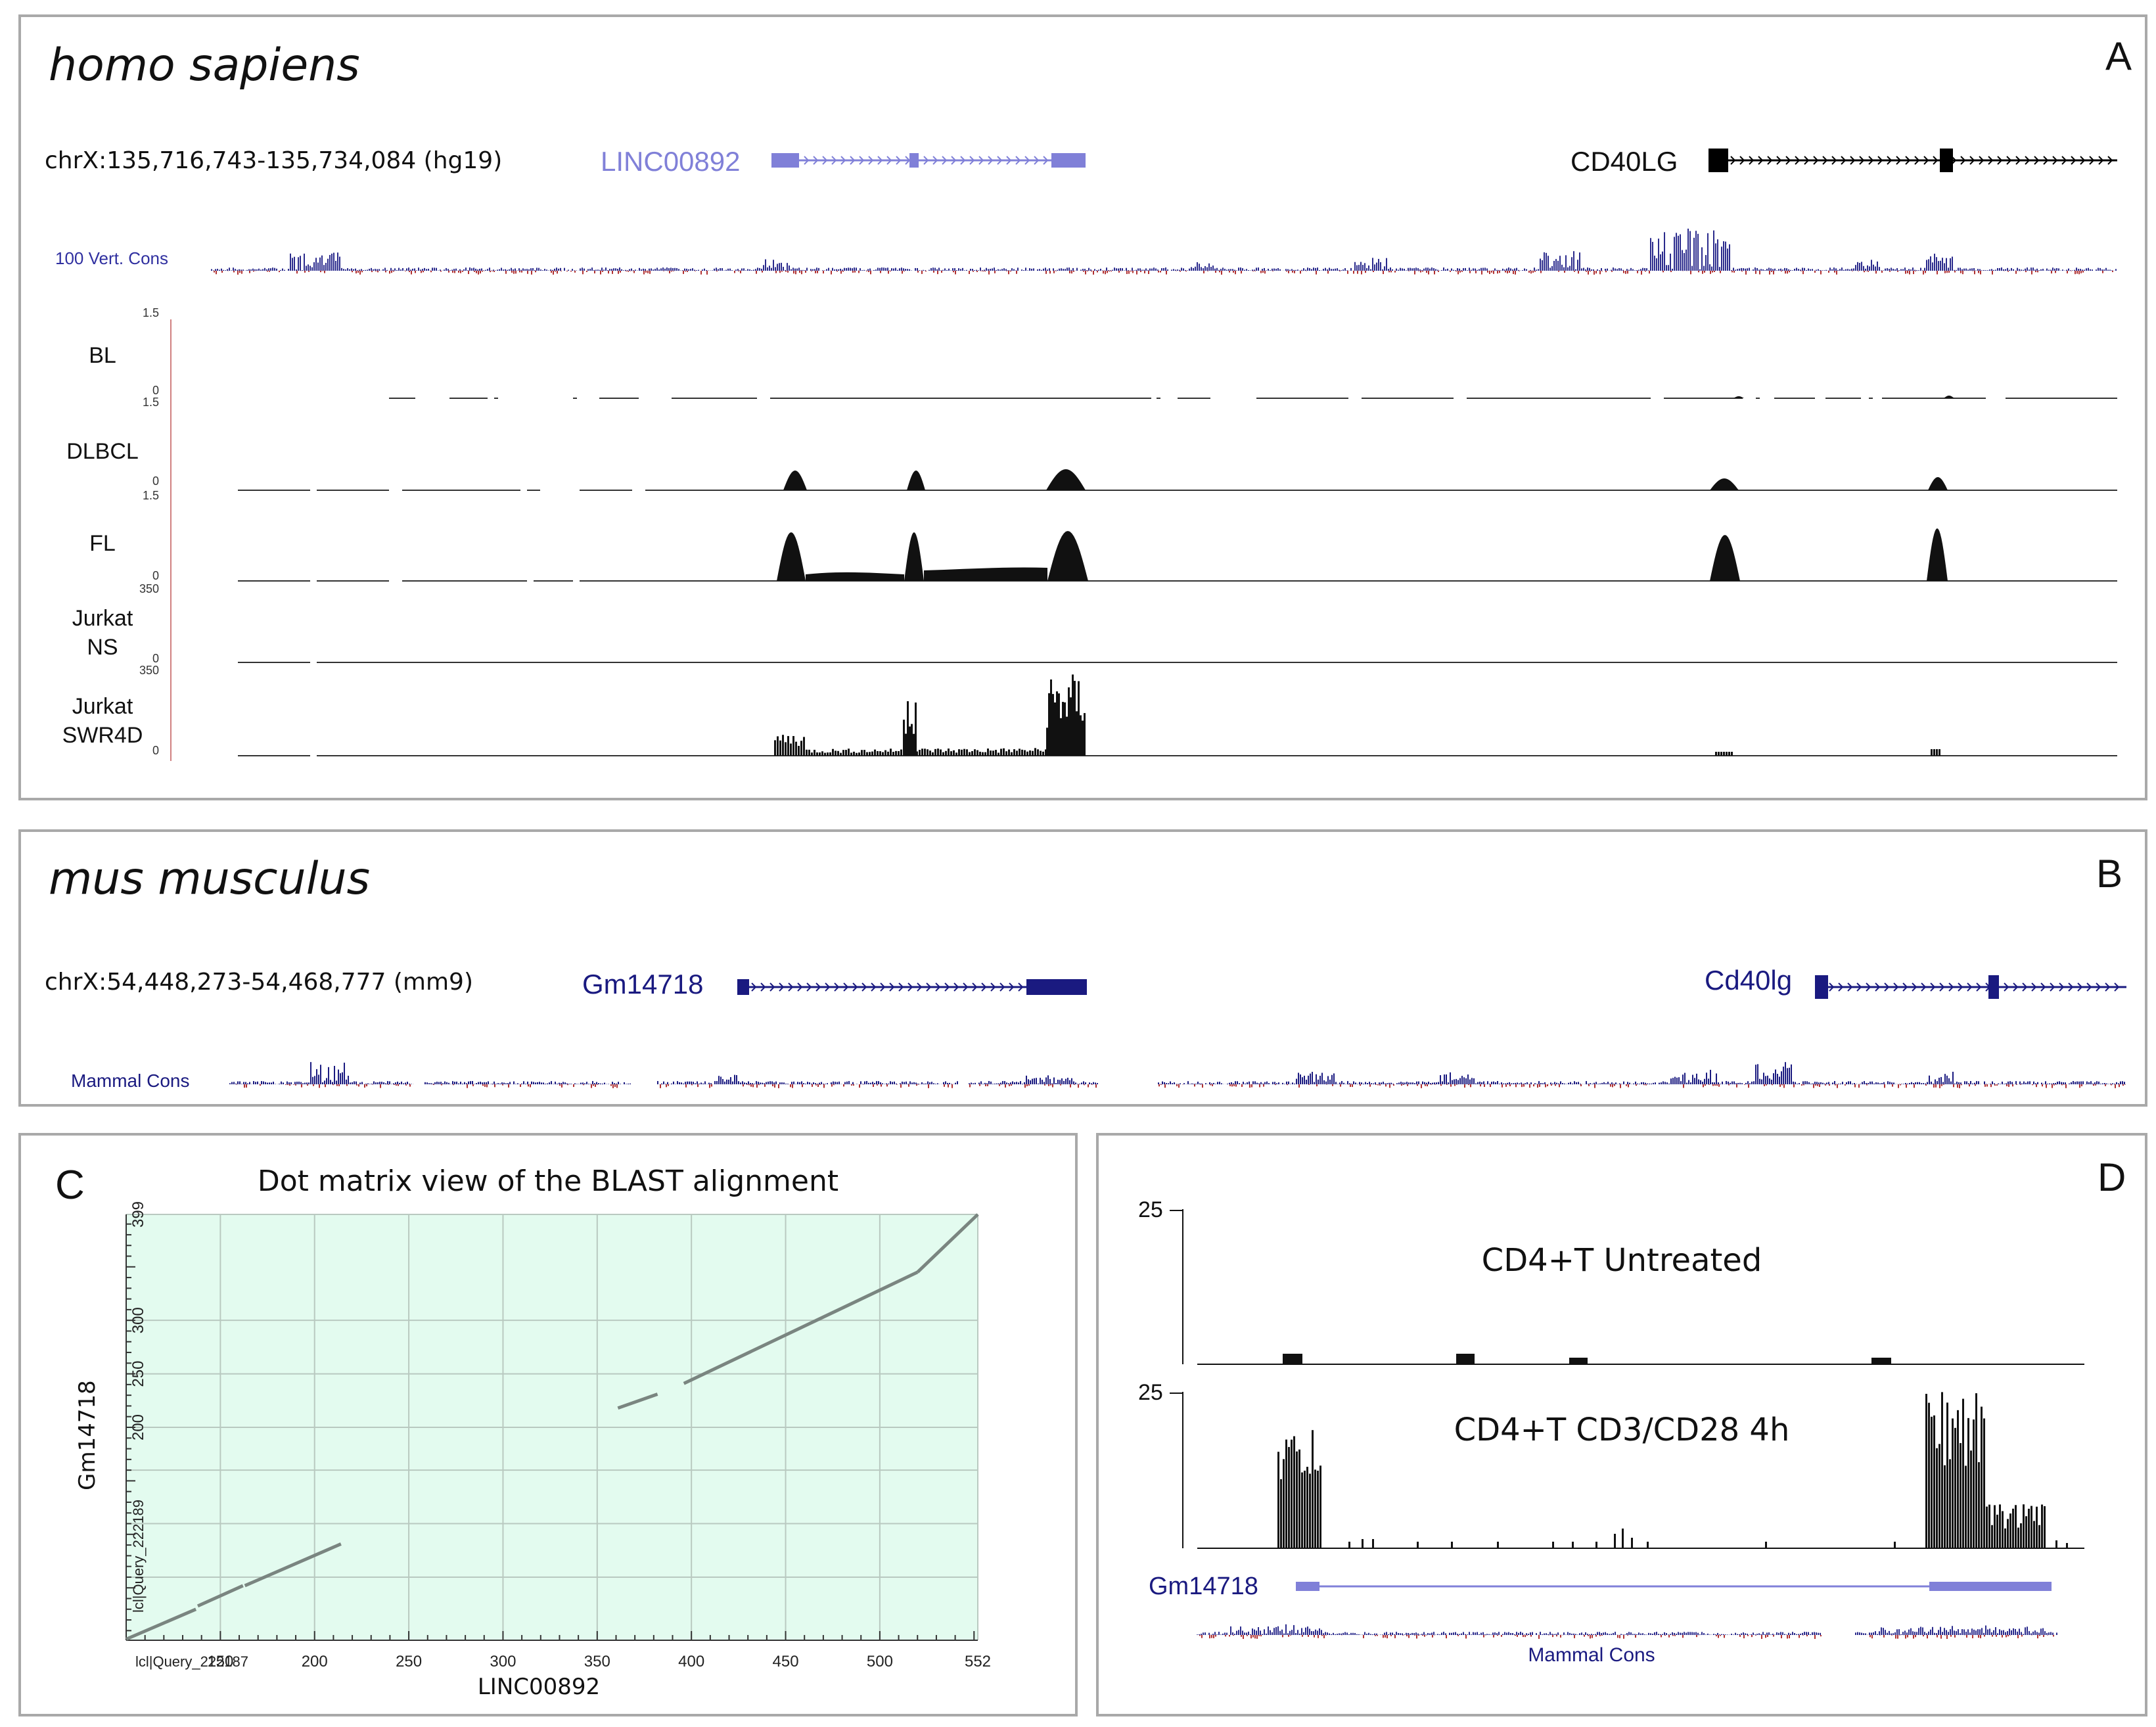 This screenshot has height=1727, width=2156. I want to click on track-bl: BL 1.5 0, so click(1103, 352).